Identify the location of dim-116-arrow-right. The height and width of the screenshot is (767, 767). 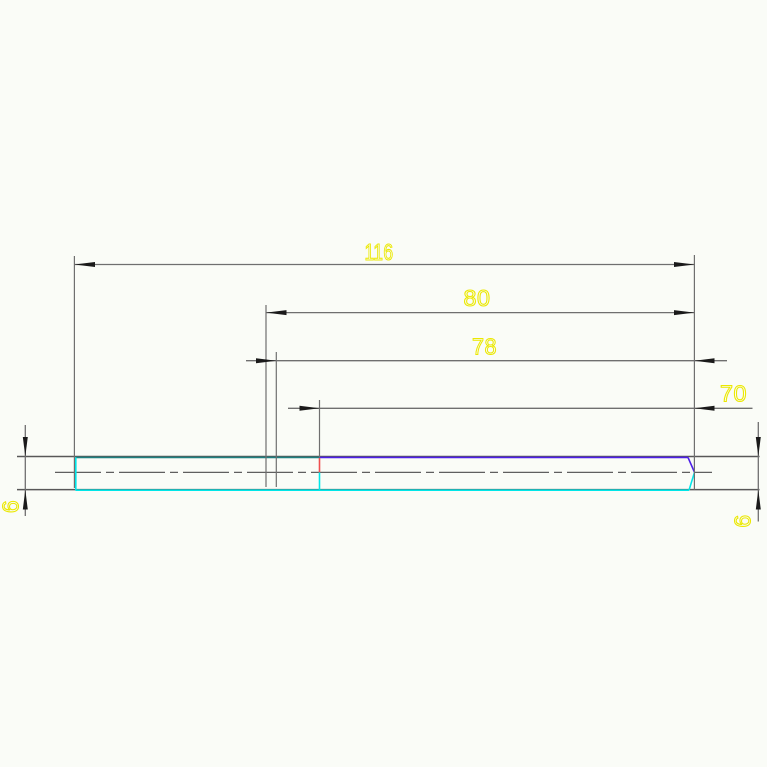
(684, 264).